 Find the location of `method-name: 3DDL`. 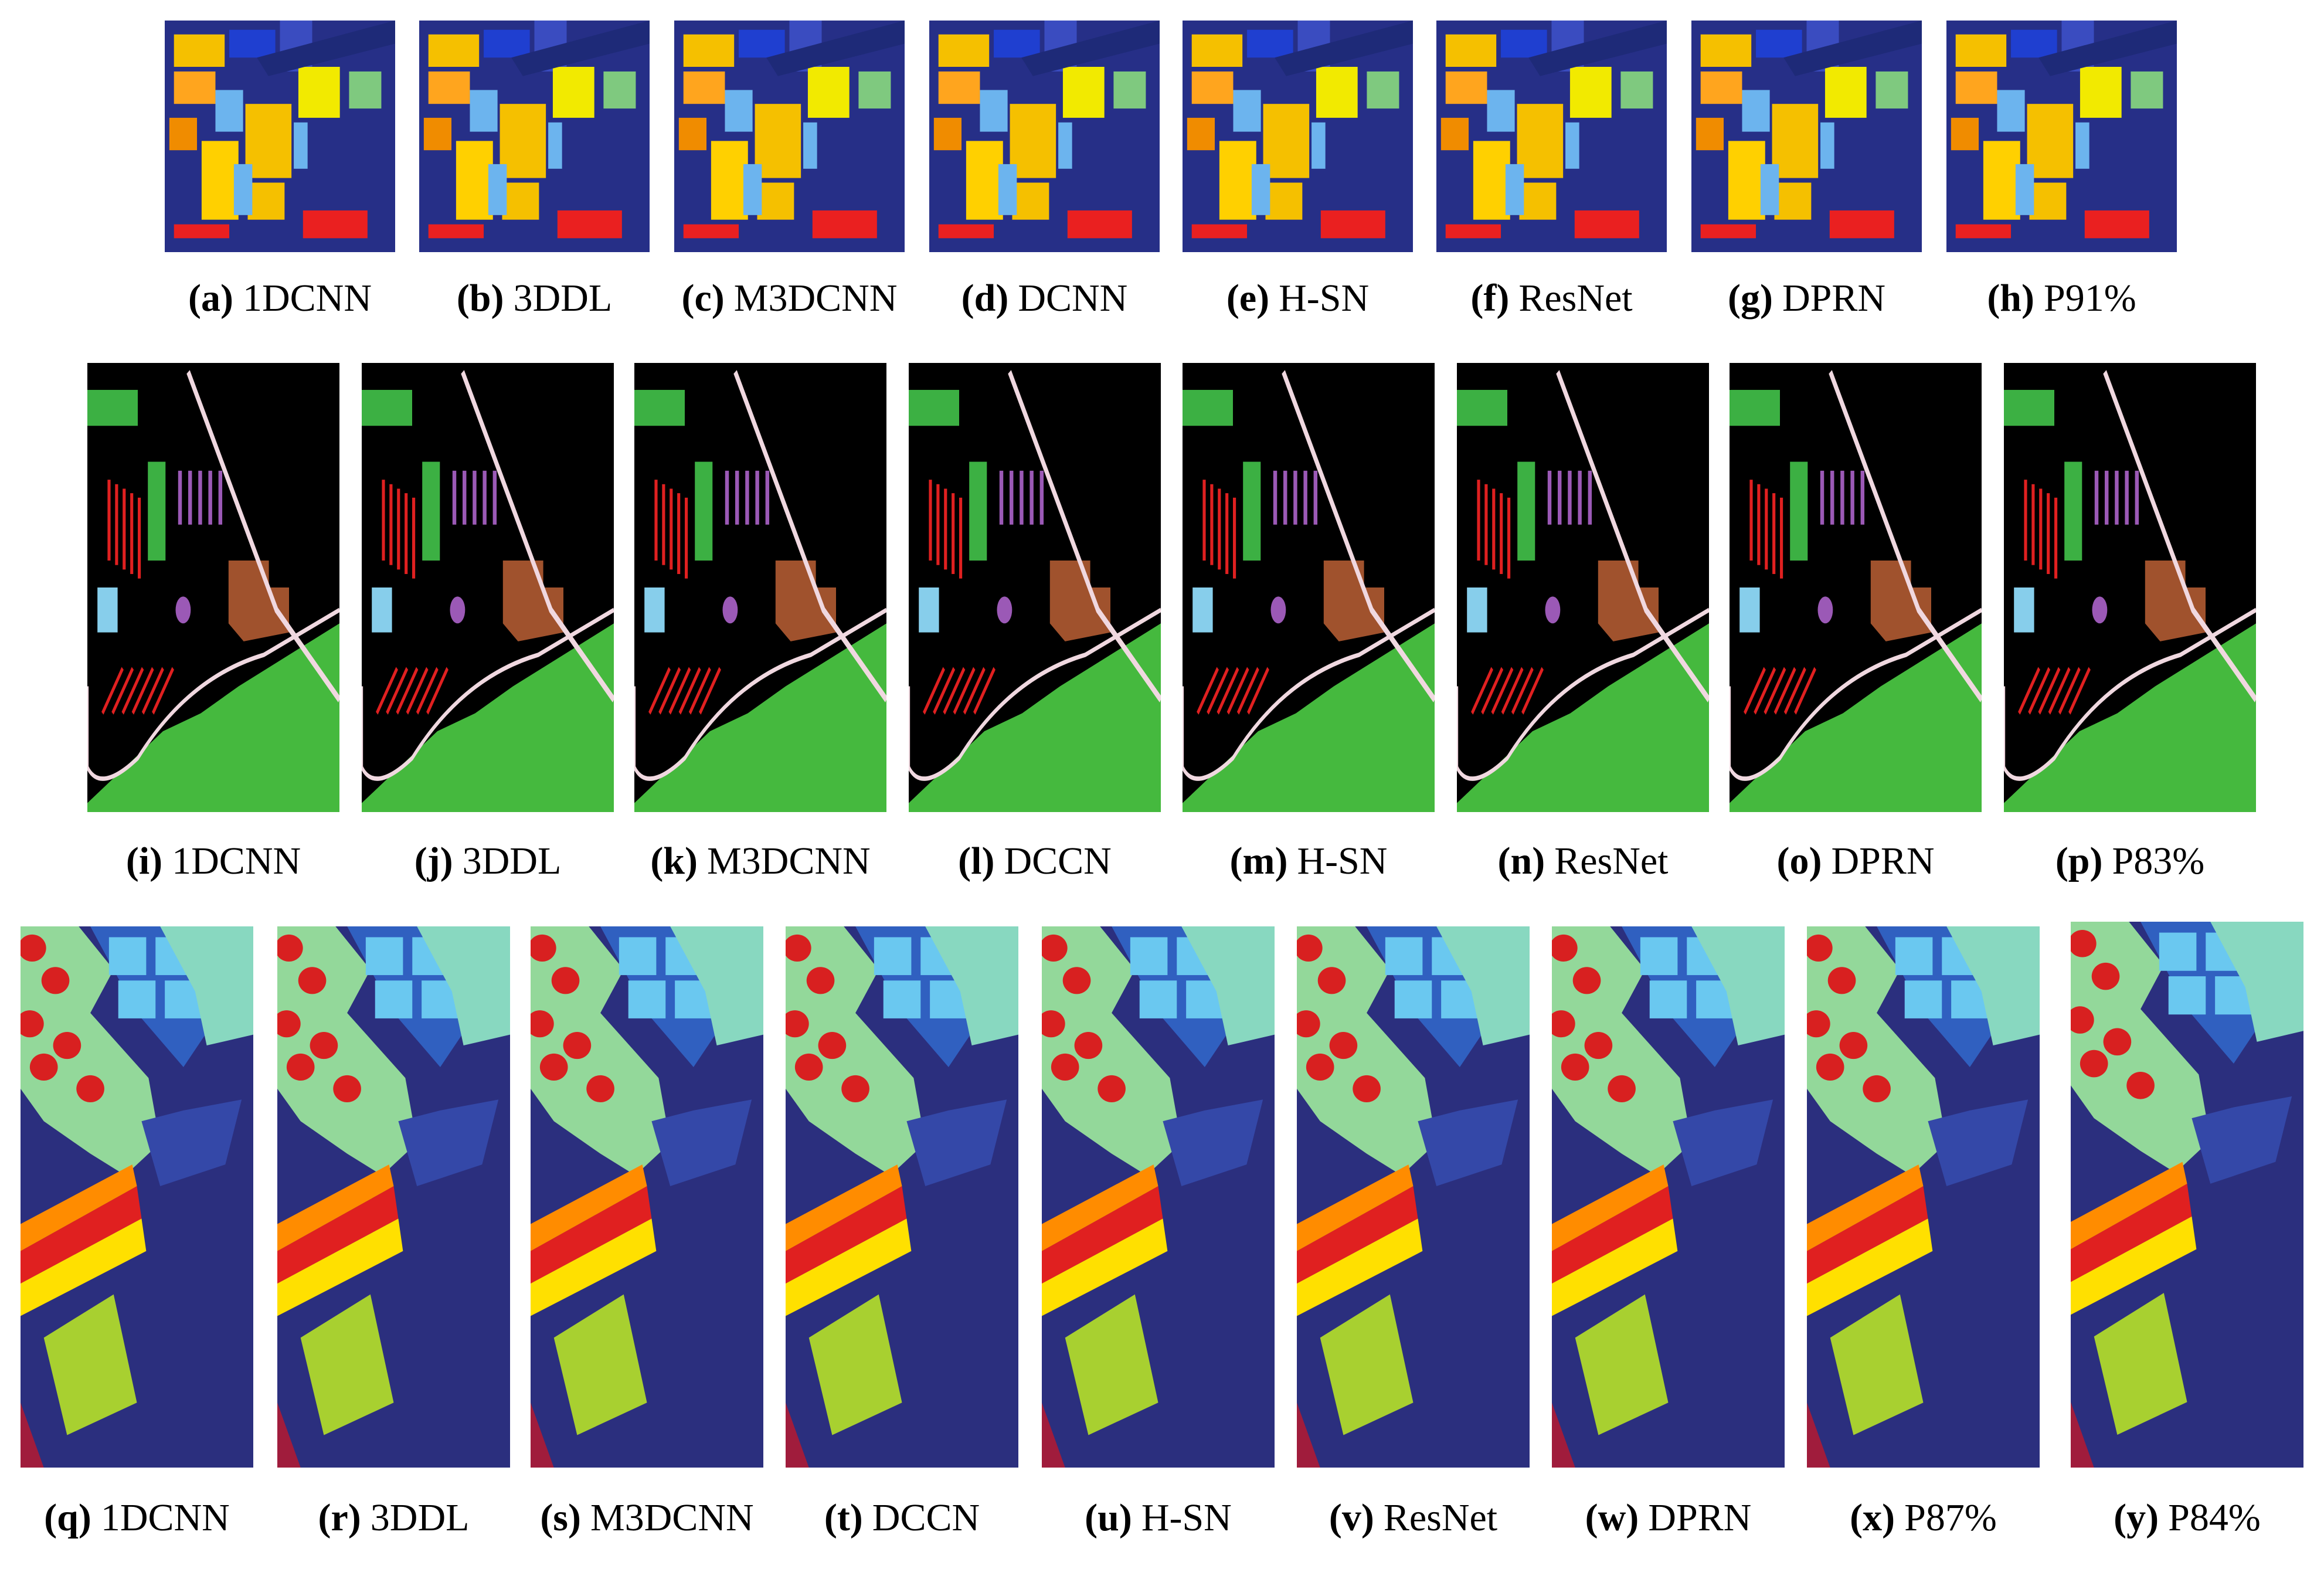

method-name: 3DDL is located at coordinates (563, 298).